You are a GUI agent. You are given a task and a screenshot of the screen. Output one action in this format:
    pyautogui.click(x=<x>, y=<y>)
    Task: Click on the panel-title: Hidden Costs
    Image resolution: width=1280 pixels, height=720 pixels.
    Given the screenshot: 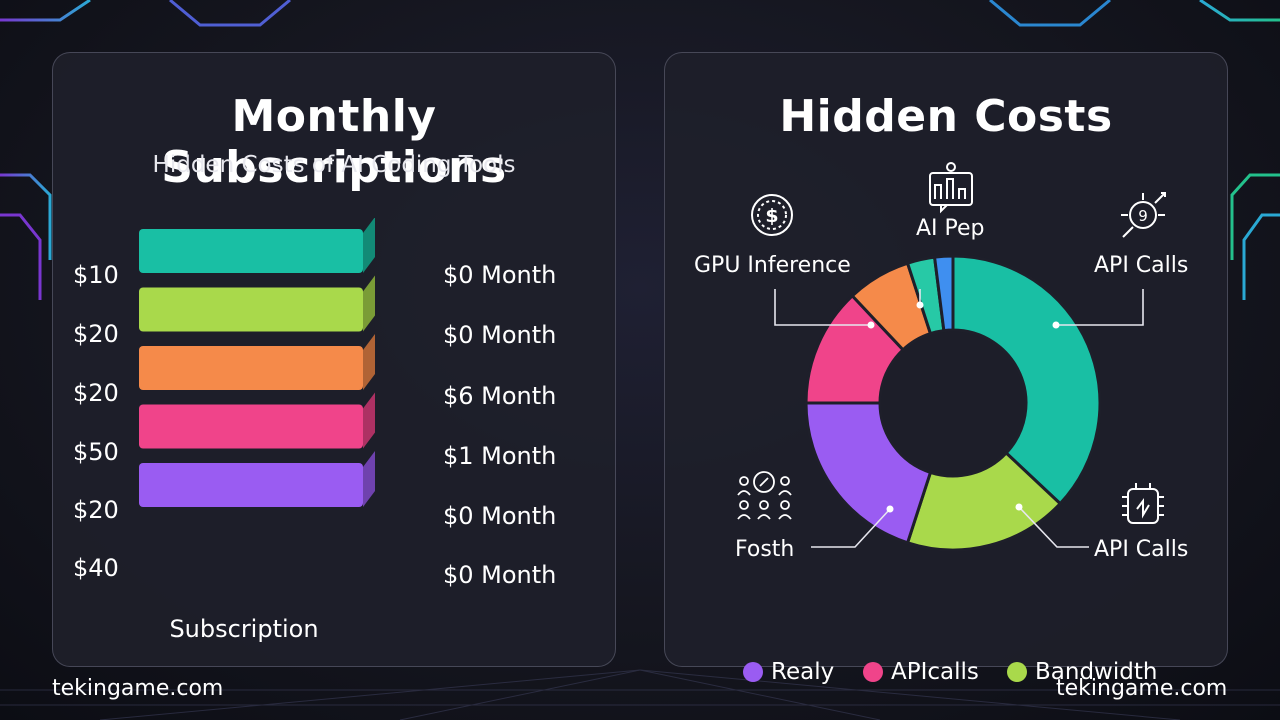 What is the action you would take?
    pyautogui.click(x=946, y=116)
    